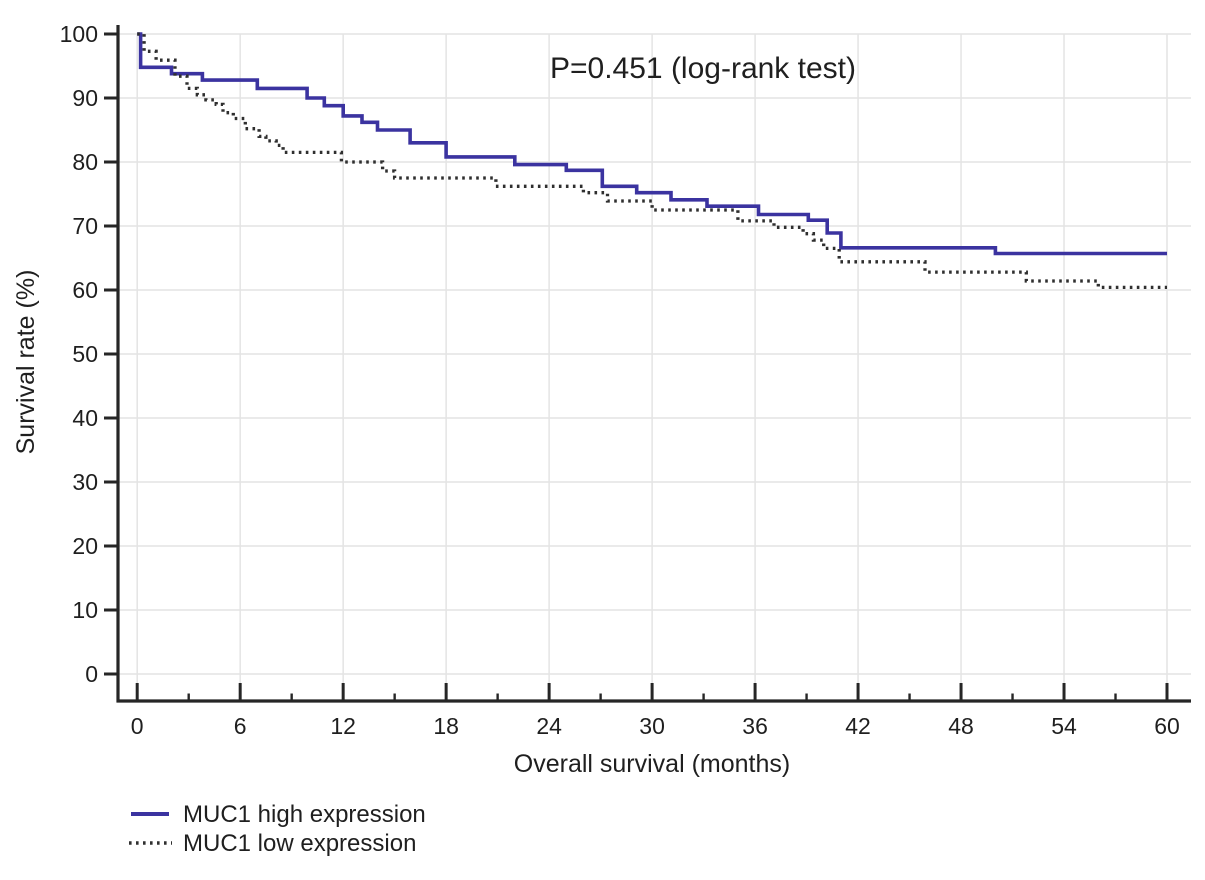  What do you see at coordinates (85, 546) in the screenshot?
I see `y-tick-label: 20` at bounding box center [85, 546].